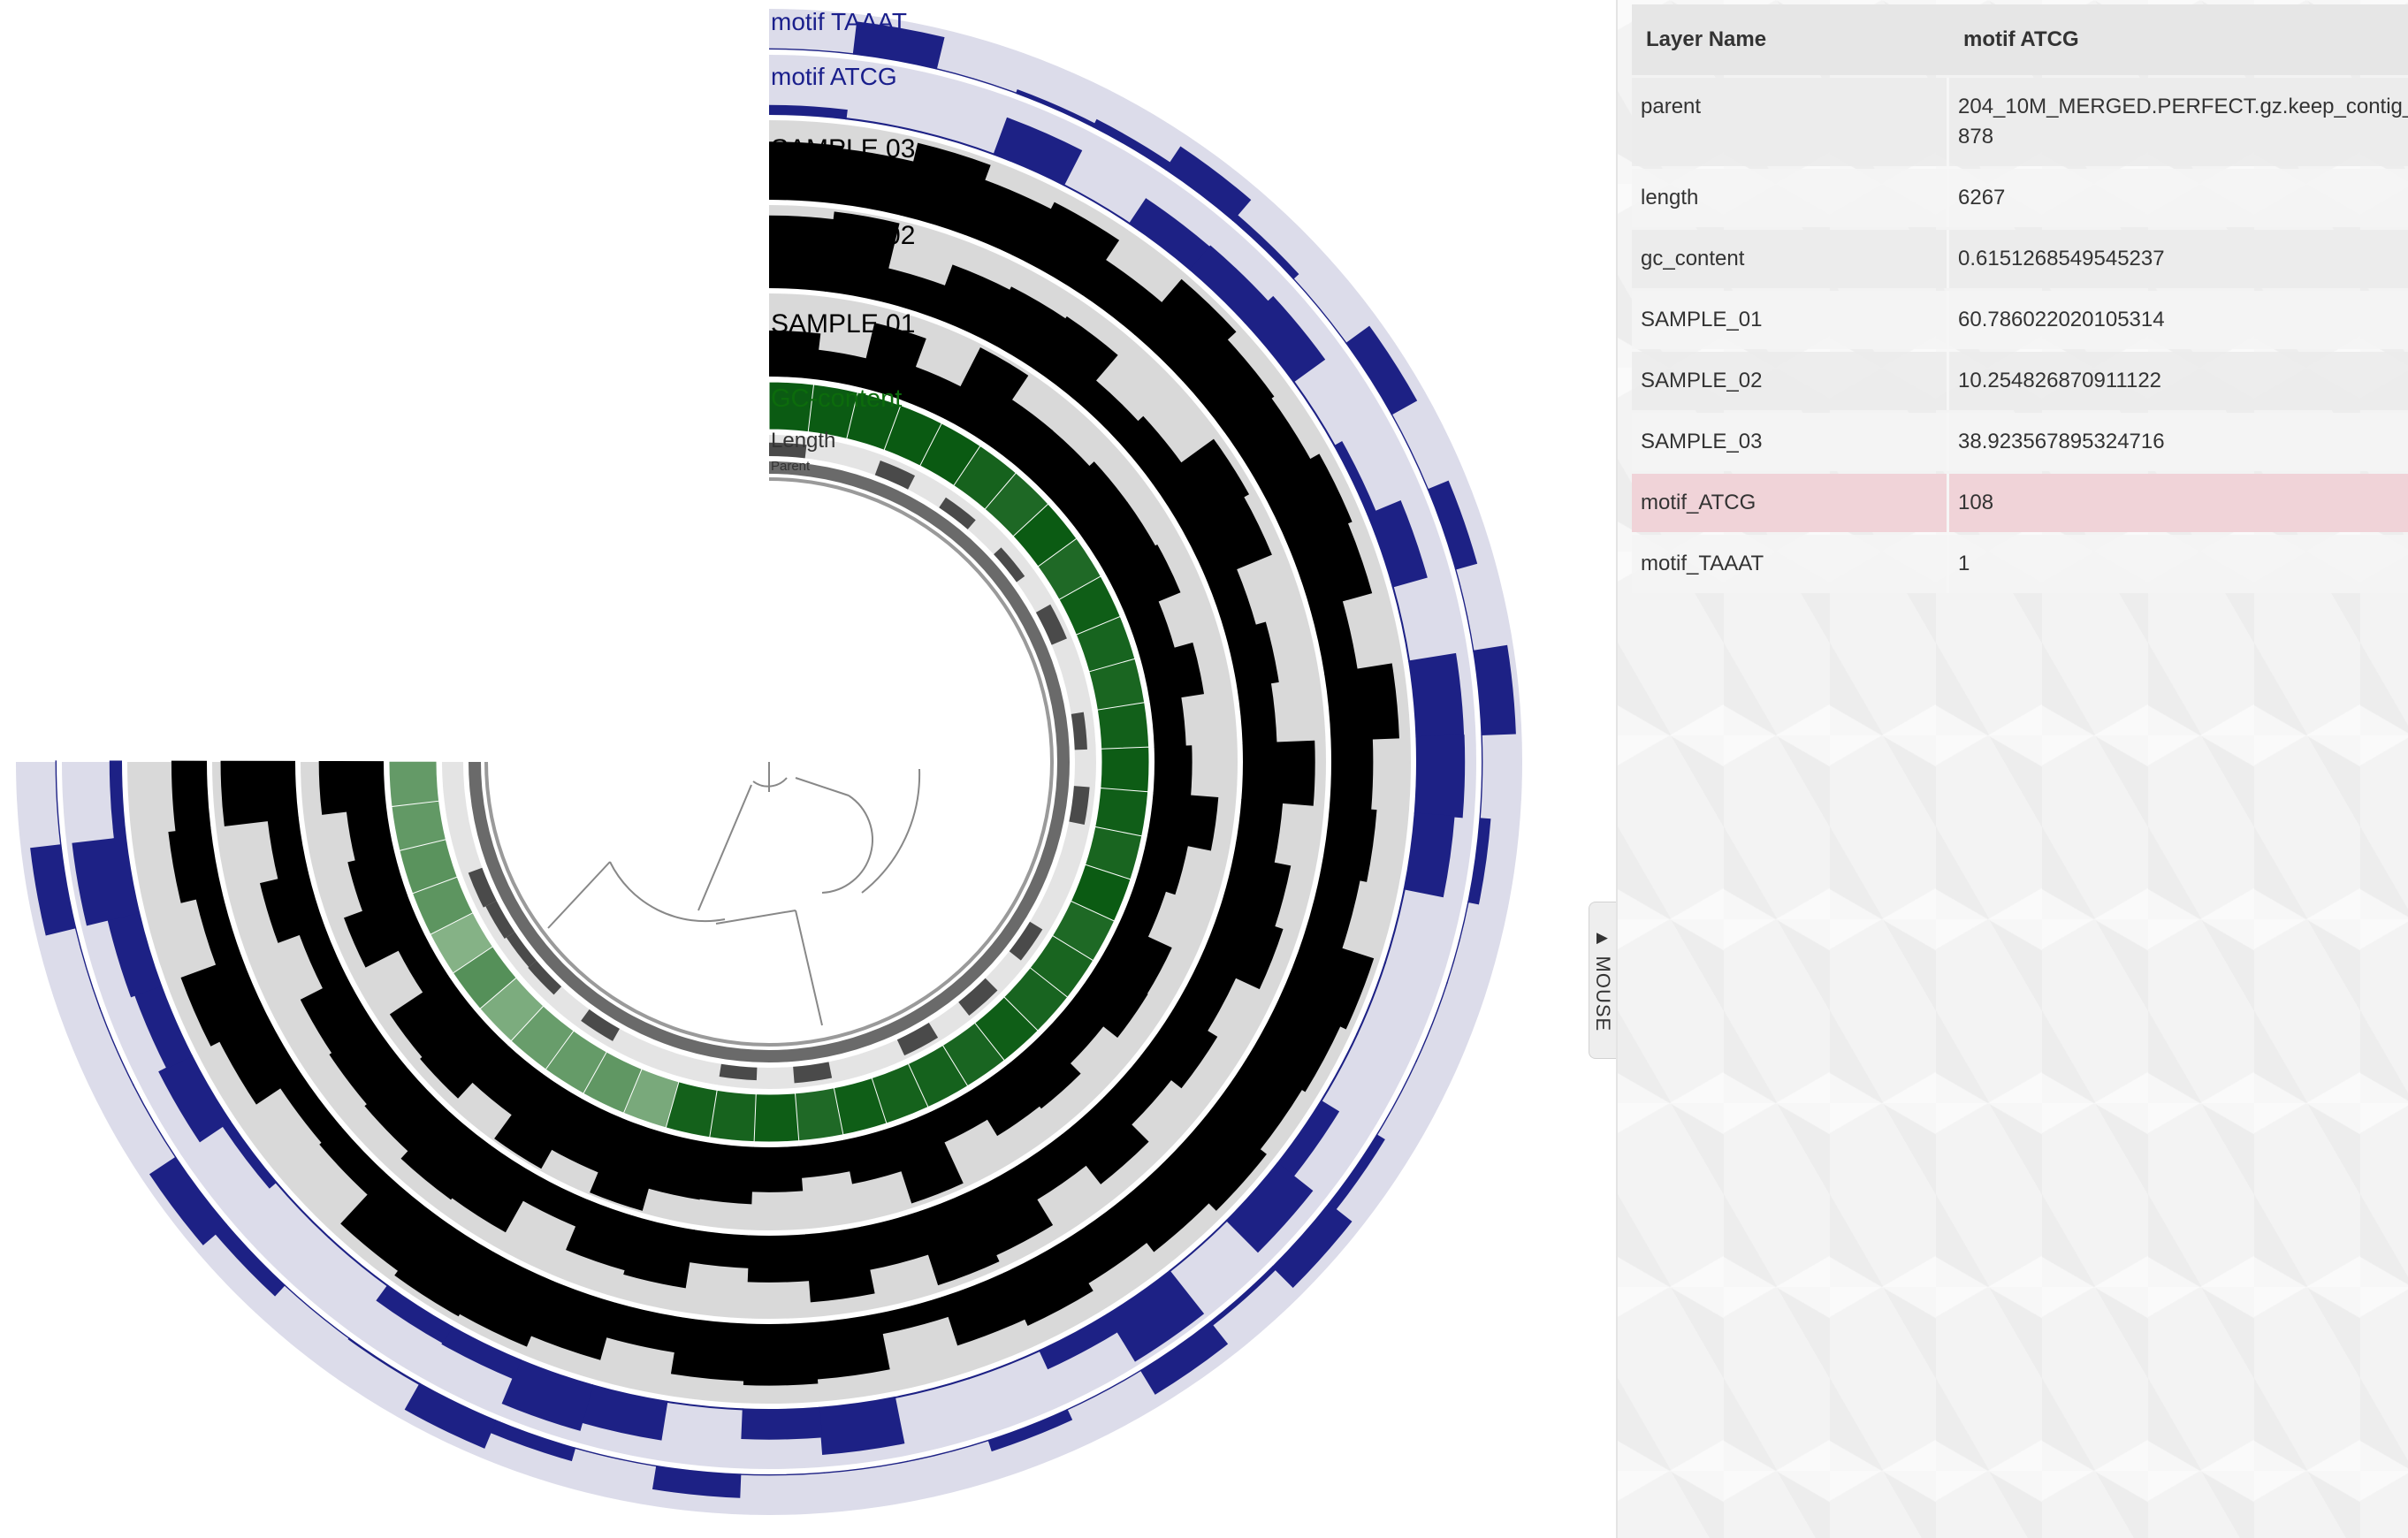 The width and height of the screenshot is (2408, 1538). I want to click on row-value: 108, so click(2178, 503).